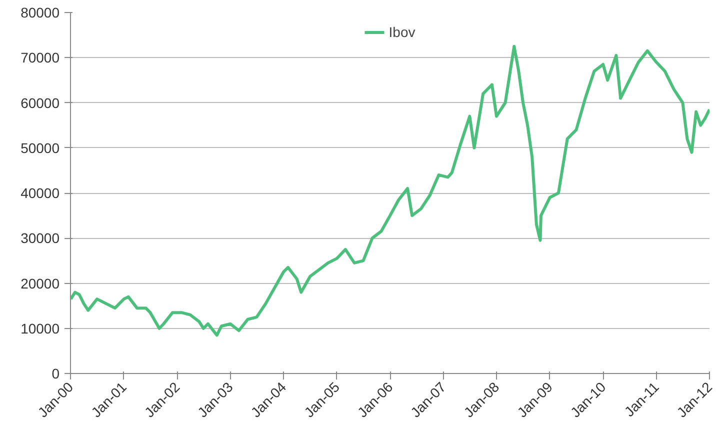 The width and height of the screenshot is (721, 433). Describe the element at coordinates (40, 328) in the screenshot. I see `y-tick-label: 10000` at that location.